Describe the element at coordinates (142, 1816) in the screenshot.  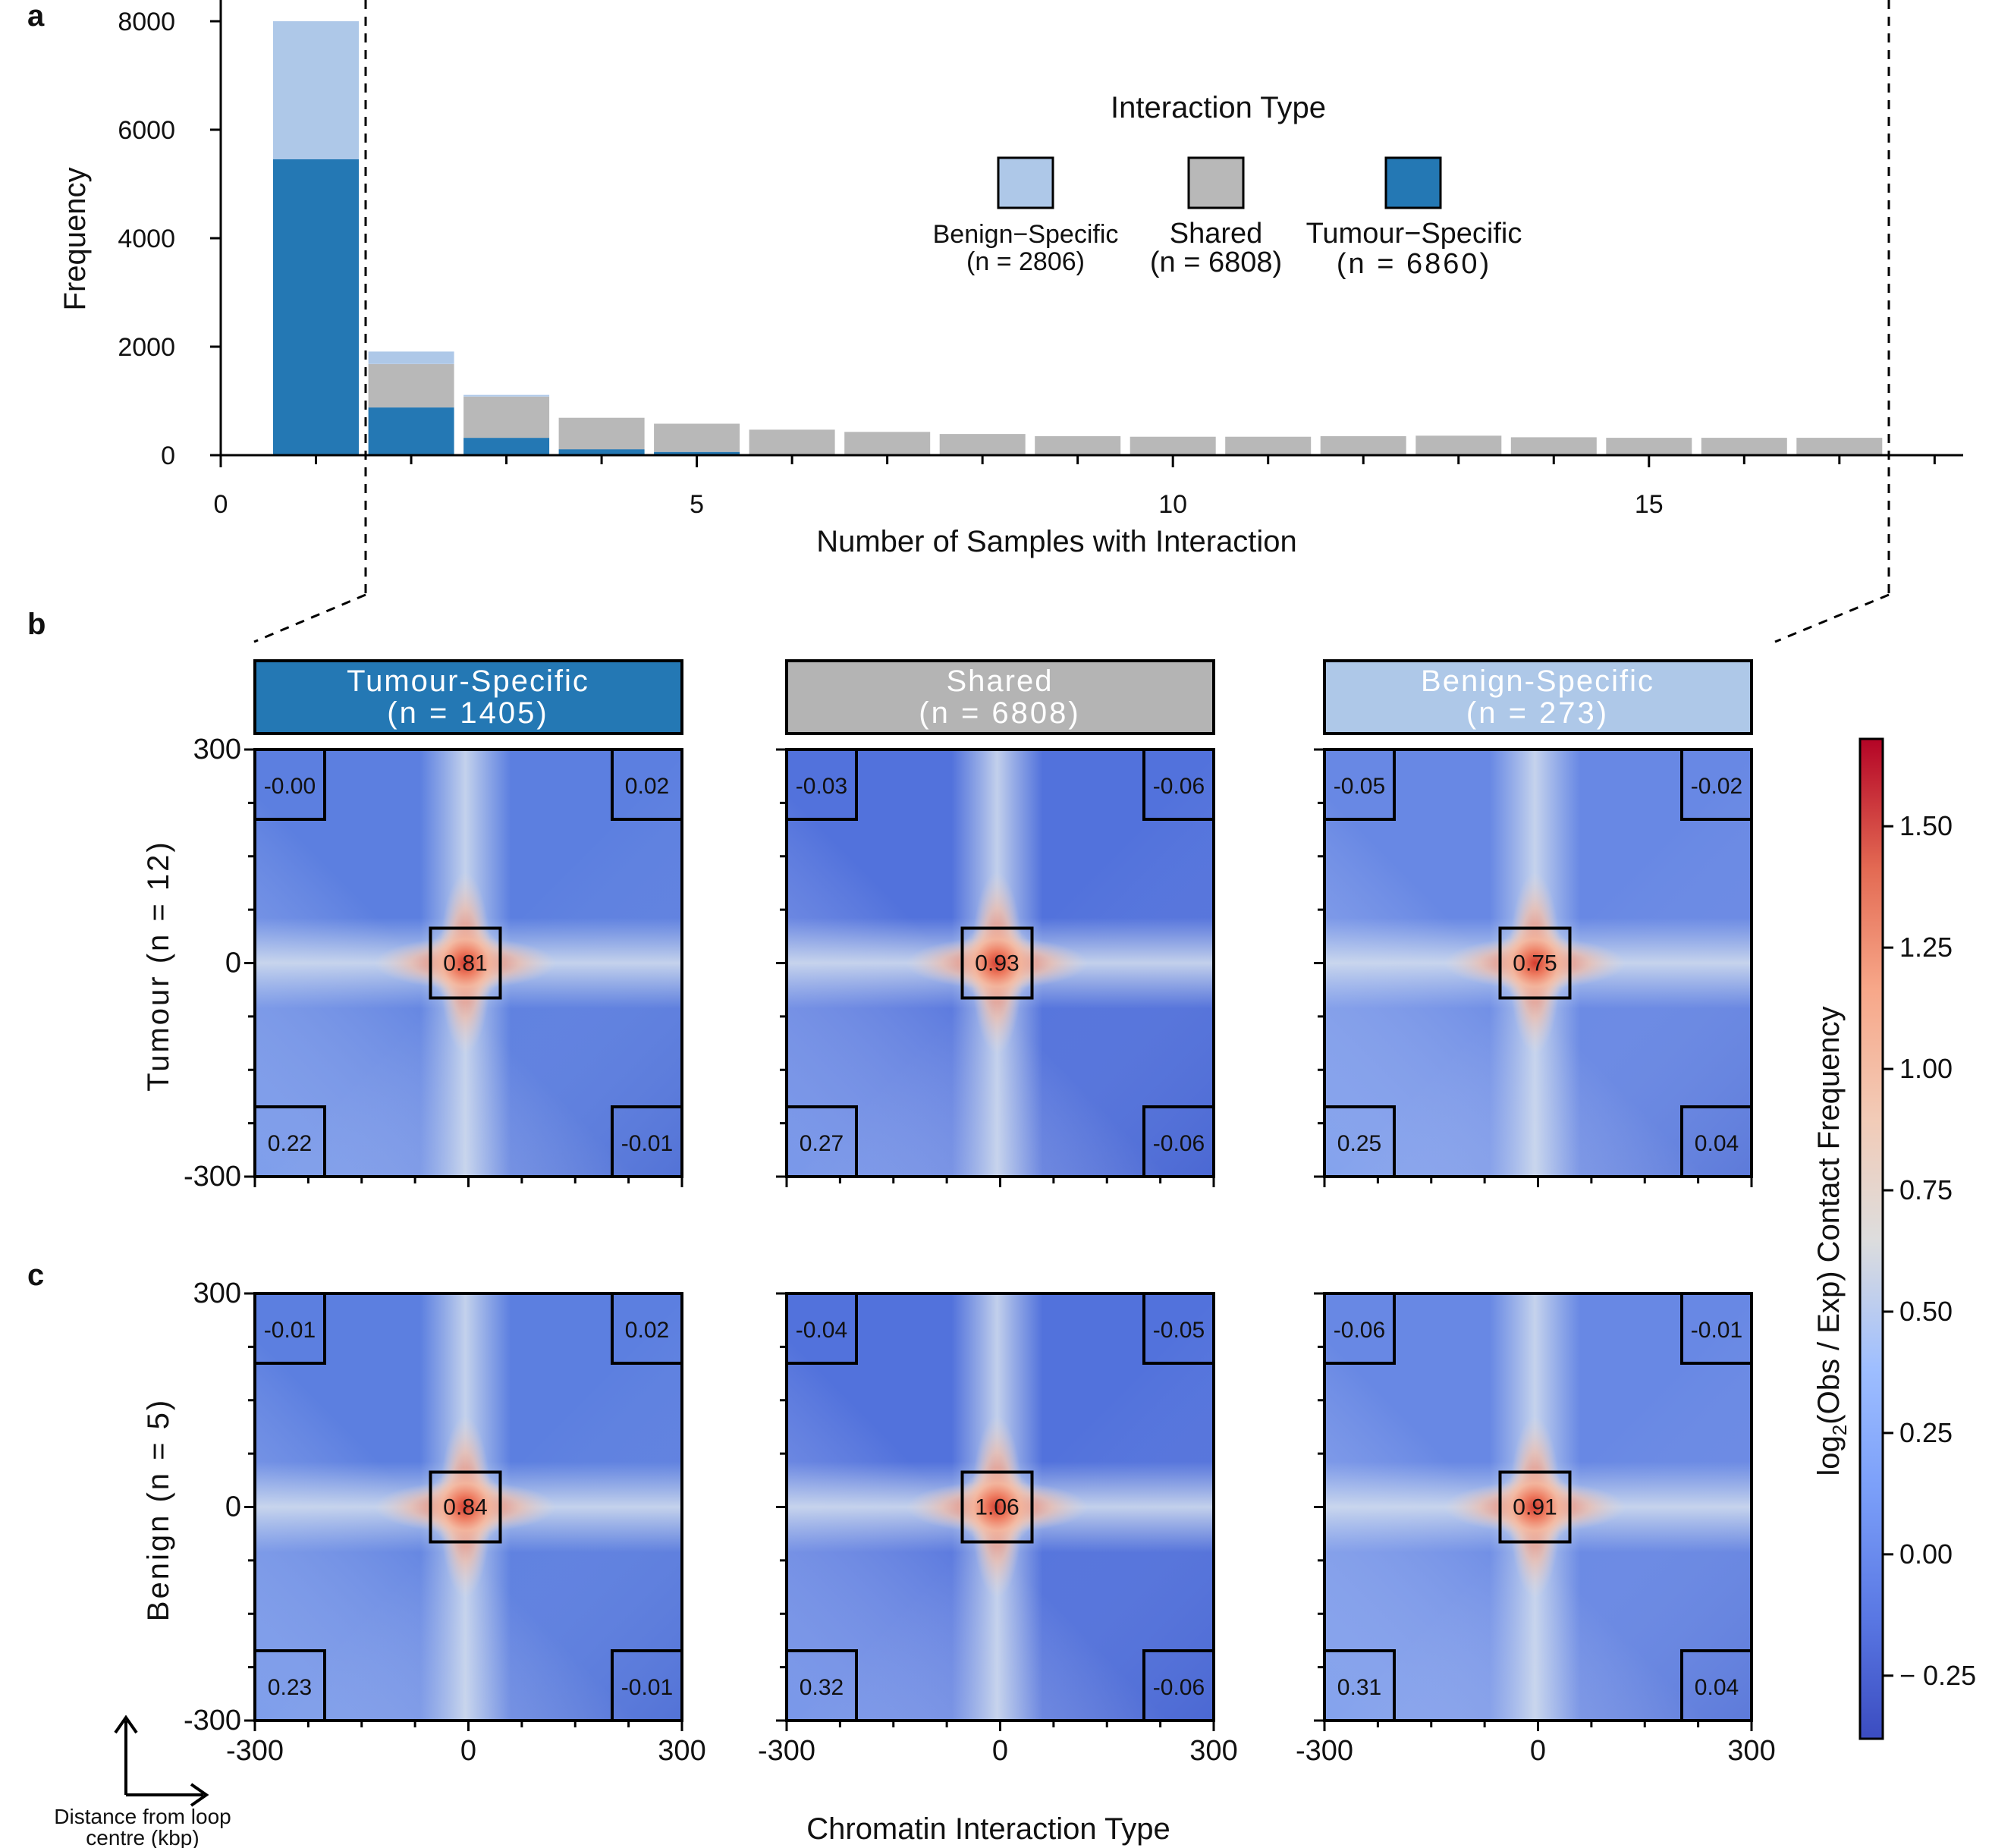
I see `distance-note-line1: Distance from loop` at that location.